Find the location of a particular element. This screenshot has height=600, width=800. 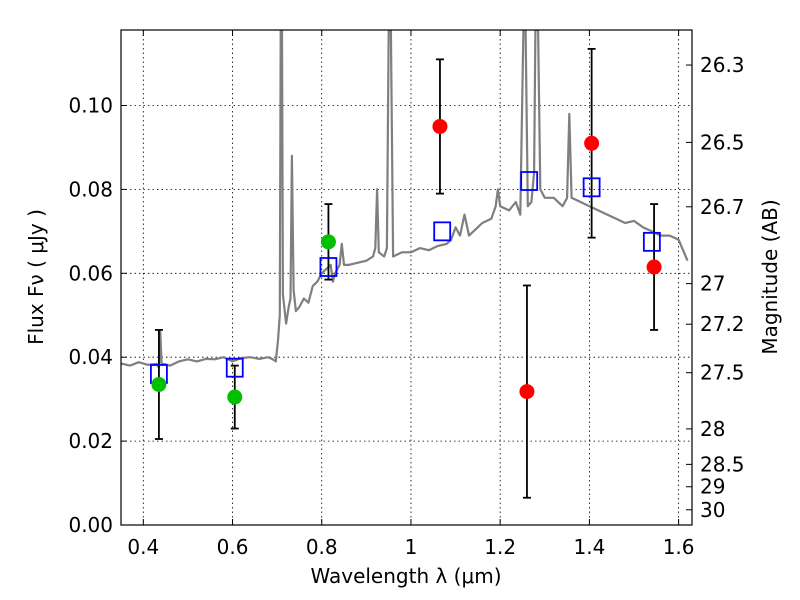

y-tick-label: 0.08 is located at coordinates (90, 189).